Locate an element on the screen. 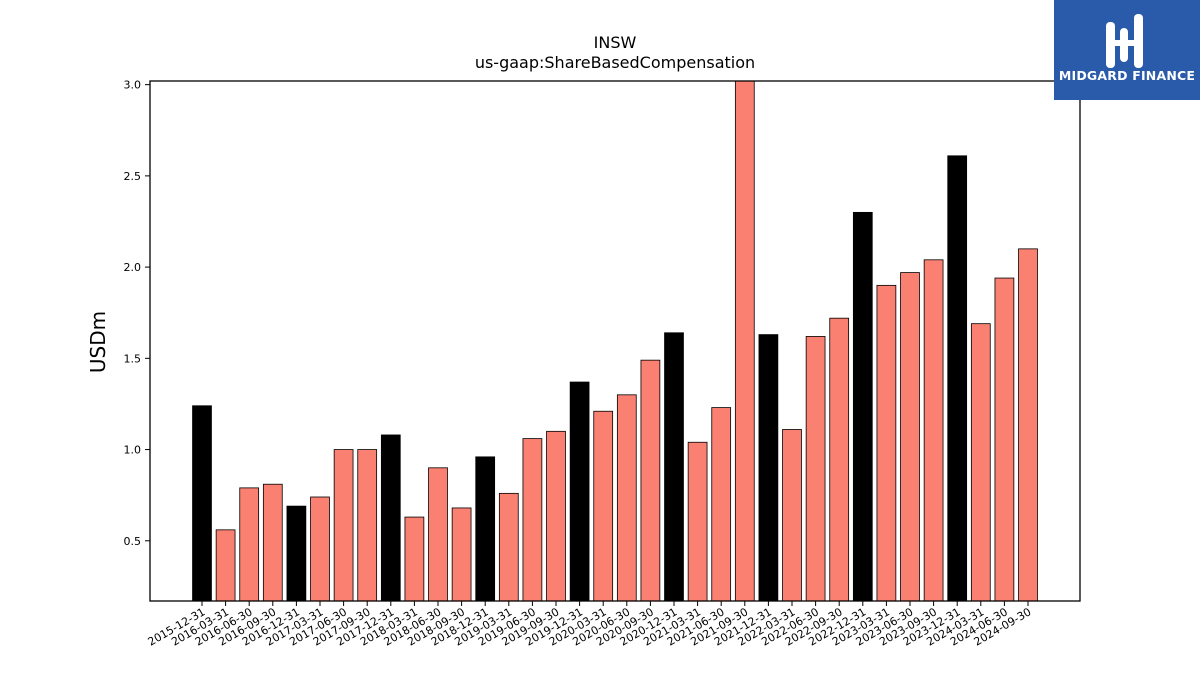  brand-logo: MIDGARD FINANCE is located at coordinates (1127, 50).